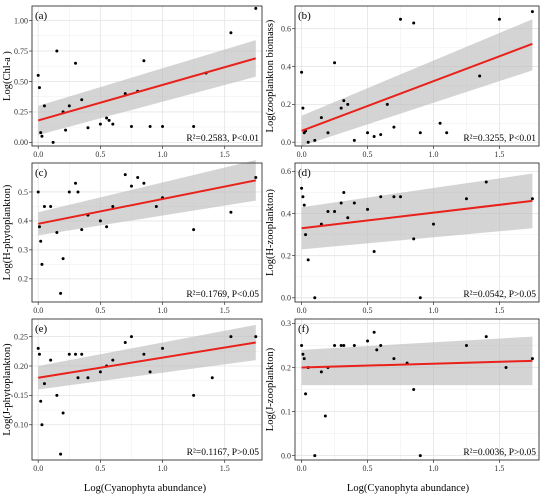 The image size is (550, 498). Describe the element at coordinates (499, 295) in the screenshot. I see `stat-annotation: R²=0.0542, P>0.05` at that location.